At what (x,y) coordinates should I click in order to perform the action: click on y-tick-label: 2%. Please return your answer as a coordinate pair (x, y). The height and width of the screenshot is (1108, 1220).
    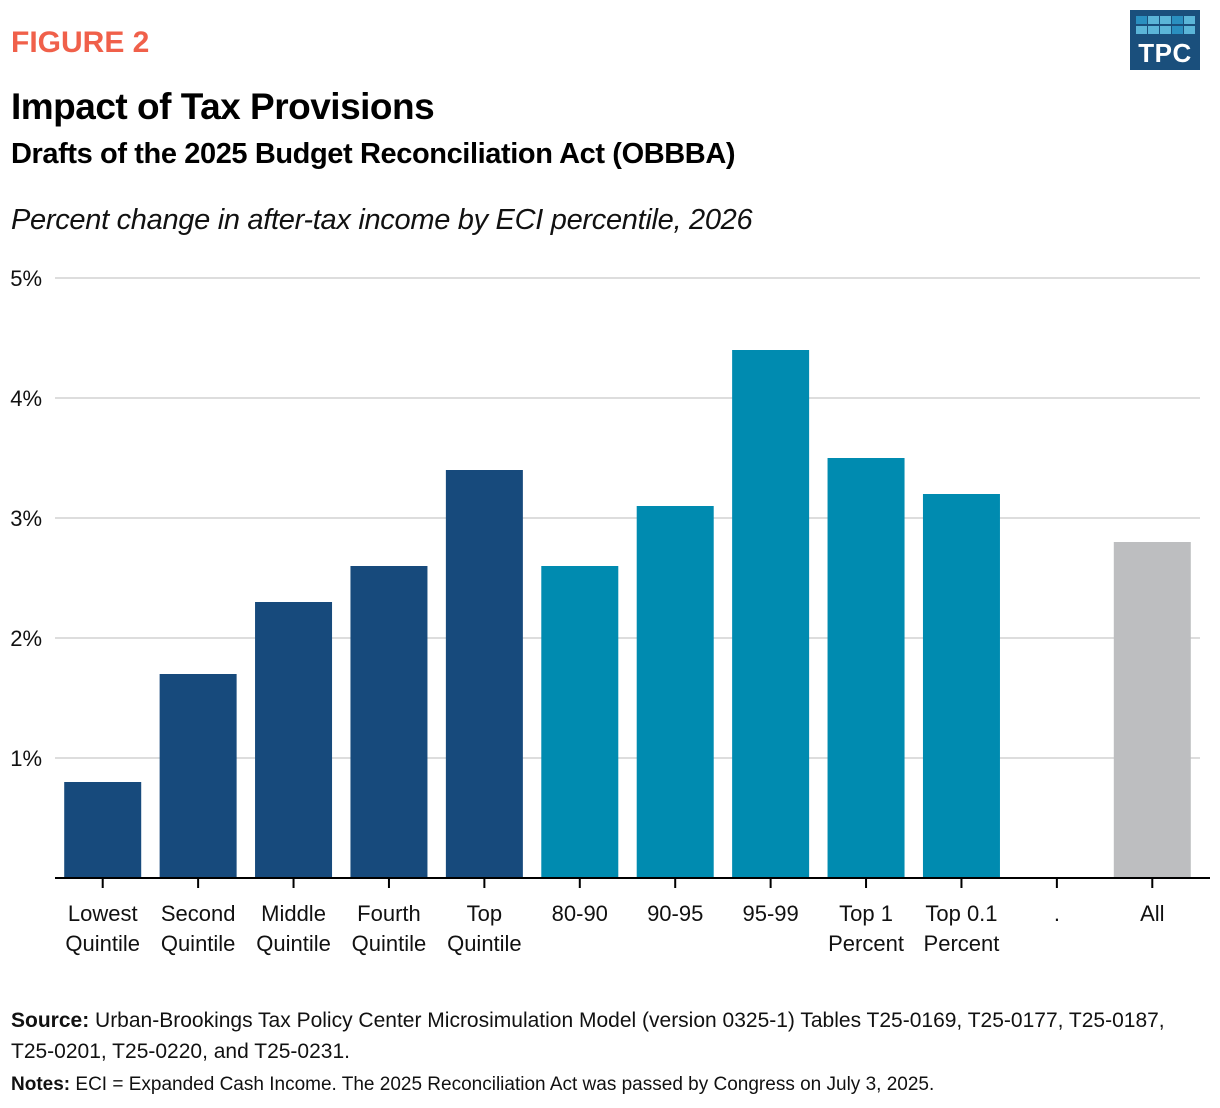
    Looking at the image, I should click on (26, 638).